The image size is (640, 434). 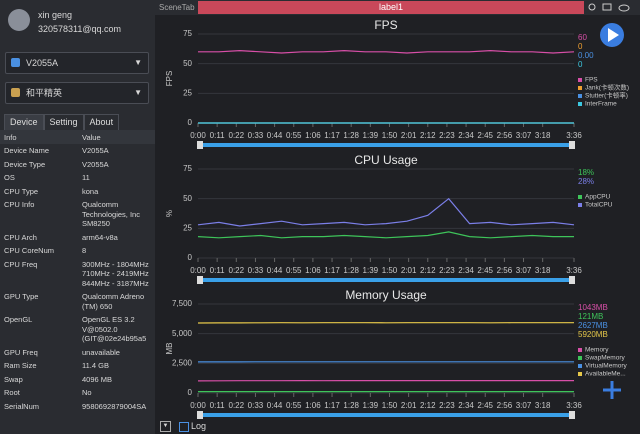 I want to click on app-select: 和平精英 ▼, so click(x=77, y=93).